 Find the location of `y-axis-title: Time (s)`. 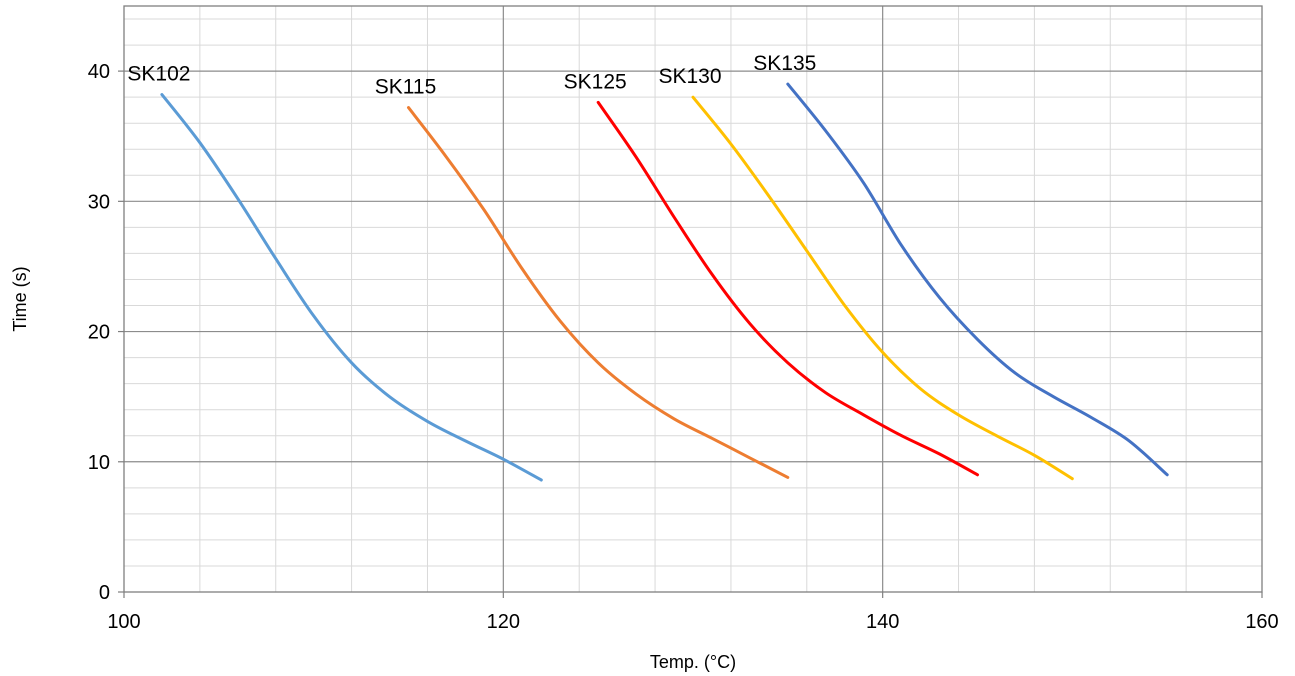

y-axis-title: Time (s) is located at coordinates (20, 298).